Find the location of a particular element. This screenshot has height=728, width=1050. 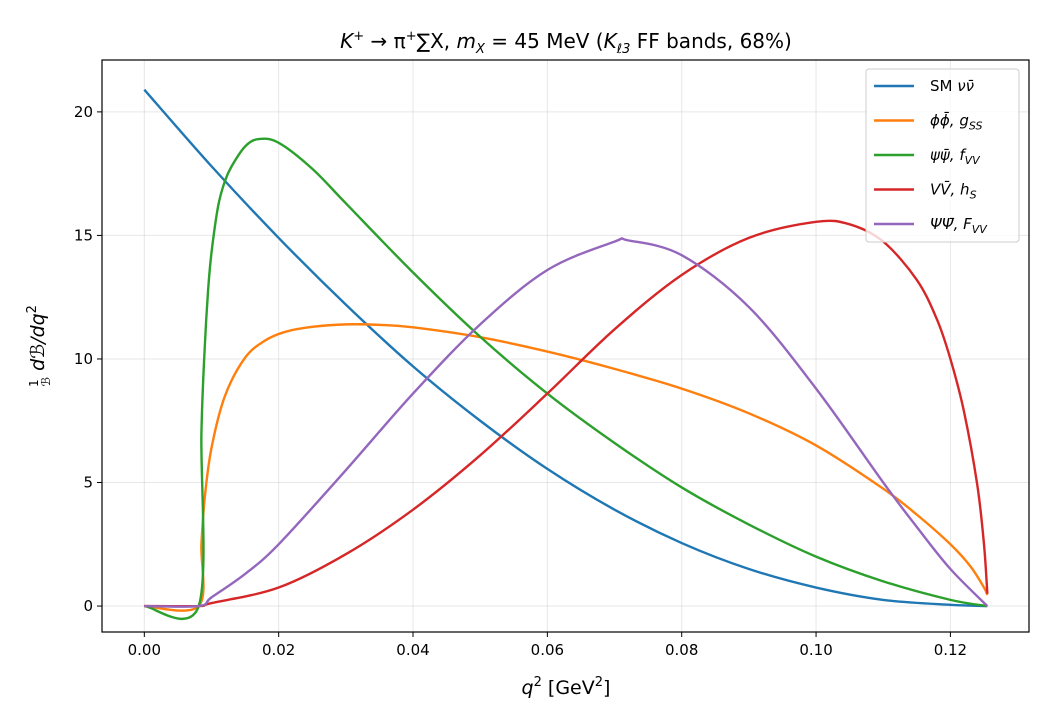

x-tick-label: 0.06 is located at coordinates (547, 650).